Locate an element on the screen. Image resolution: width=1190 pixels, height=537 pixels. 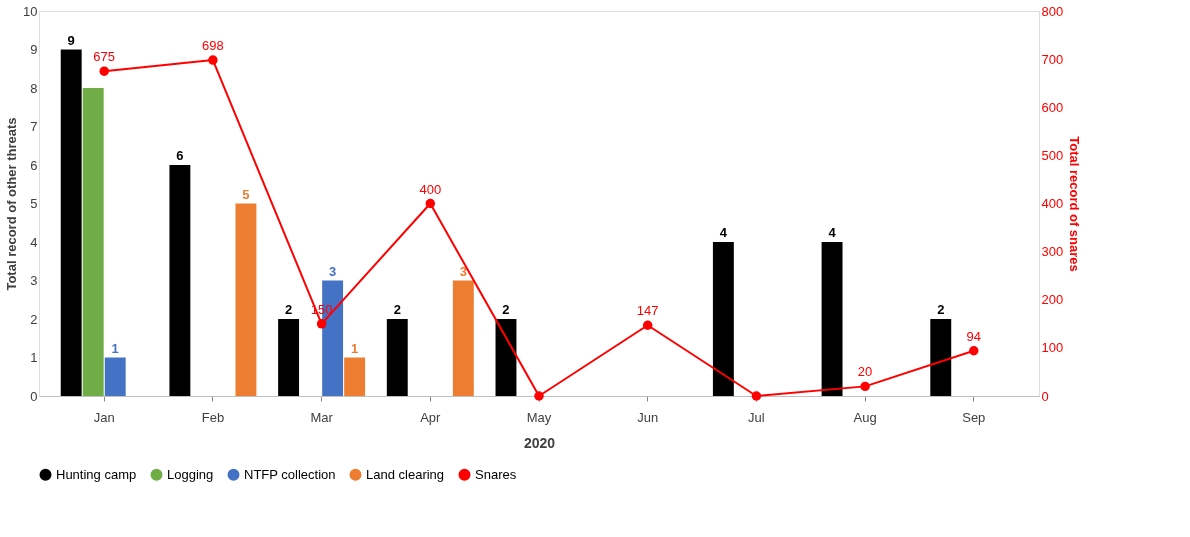
y2-tick-label: 100 is located at coordinates (1052, 348).